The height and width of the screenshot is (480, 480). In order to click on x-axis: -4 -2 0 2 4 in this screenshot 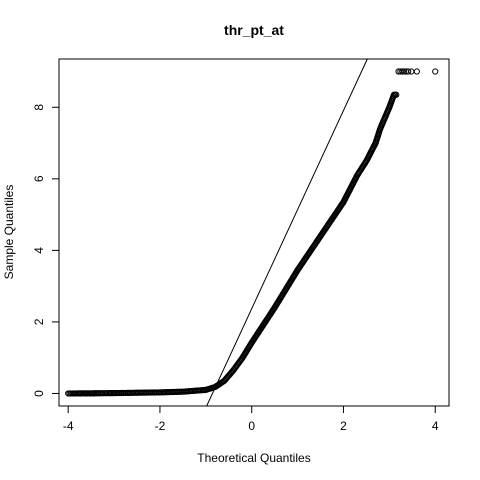, I will do `click(251, 419)`.